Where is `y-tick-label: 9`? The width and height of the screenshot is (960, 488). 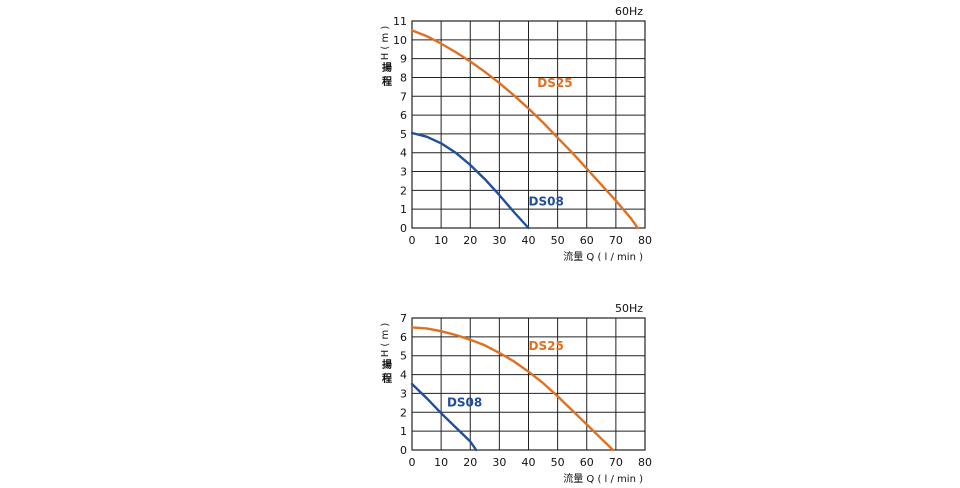 y-tick-label: 9 is located at coordinates (403, 59).